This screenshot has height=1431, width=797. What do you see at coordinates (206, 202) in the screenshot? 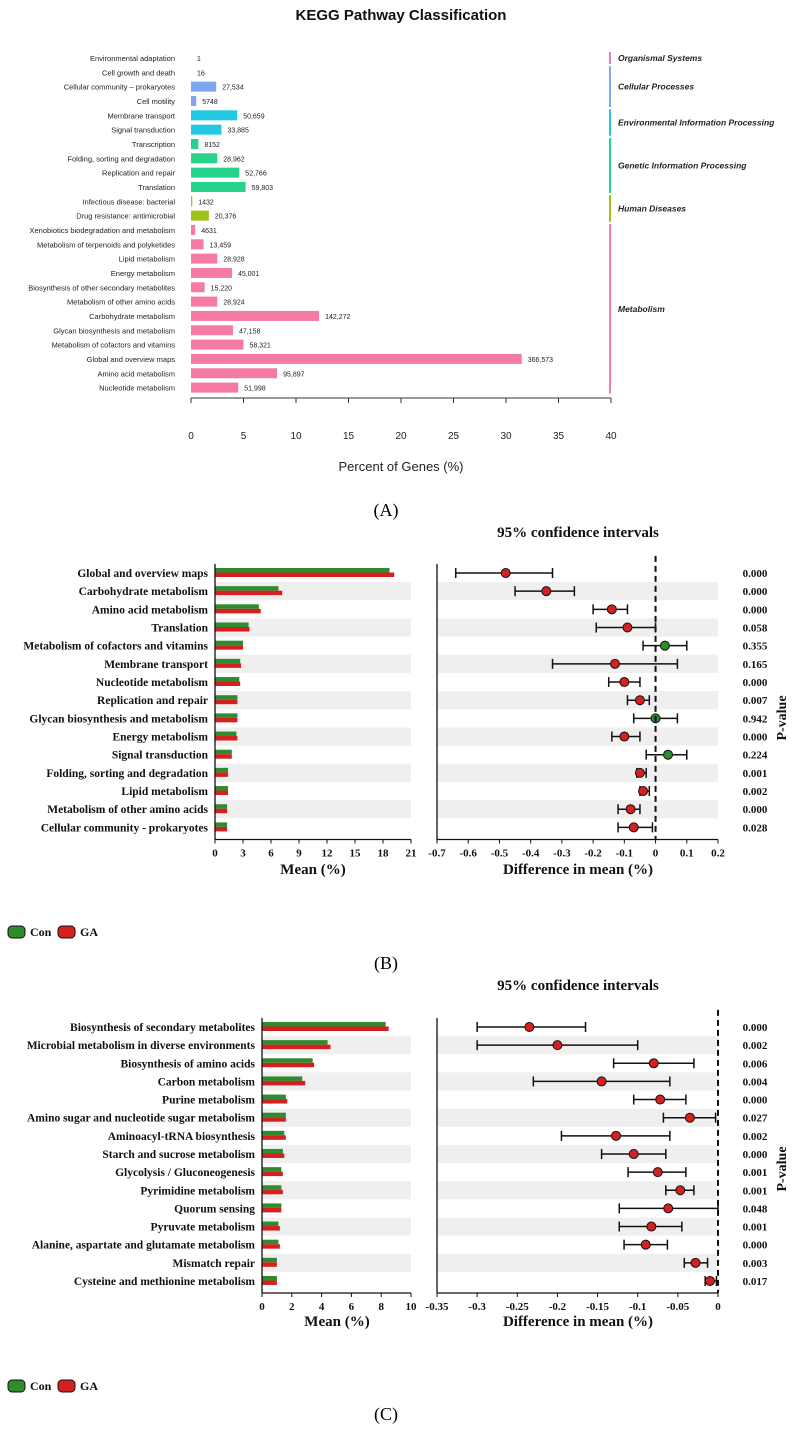
I see `bar-value-label: 1432` at bounding box center [206, 202].